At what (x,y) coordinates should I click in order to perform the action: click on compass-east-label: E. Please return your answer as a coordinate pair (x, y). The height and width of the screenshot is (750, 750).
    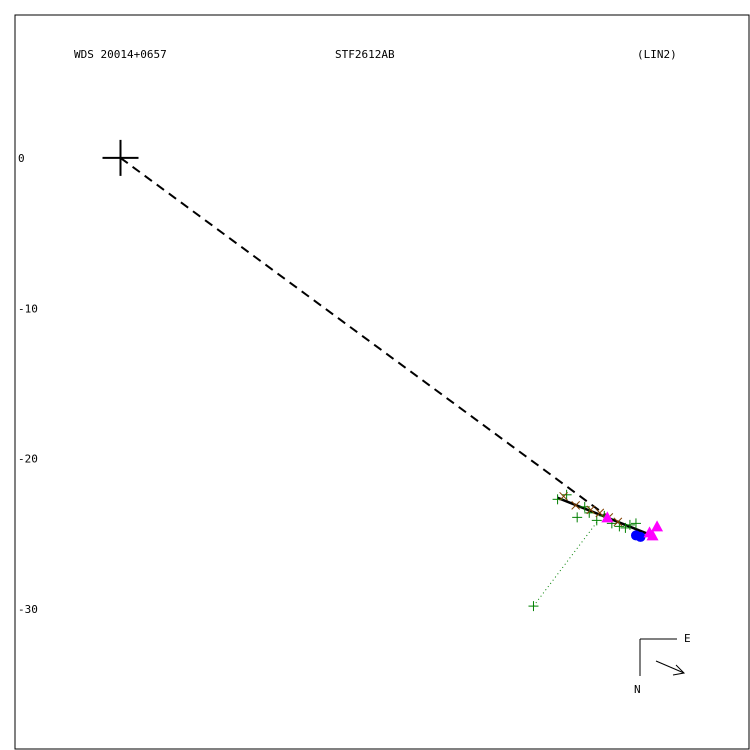
    Looking at the image, I should click on (687, 638).